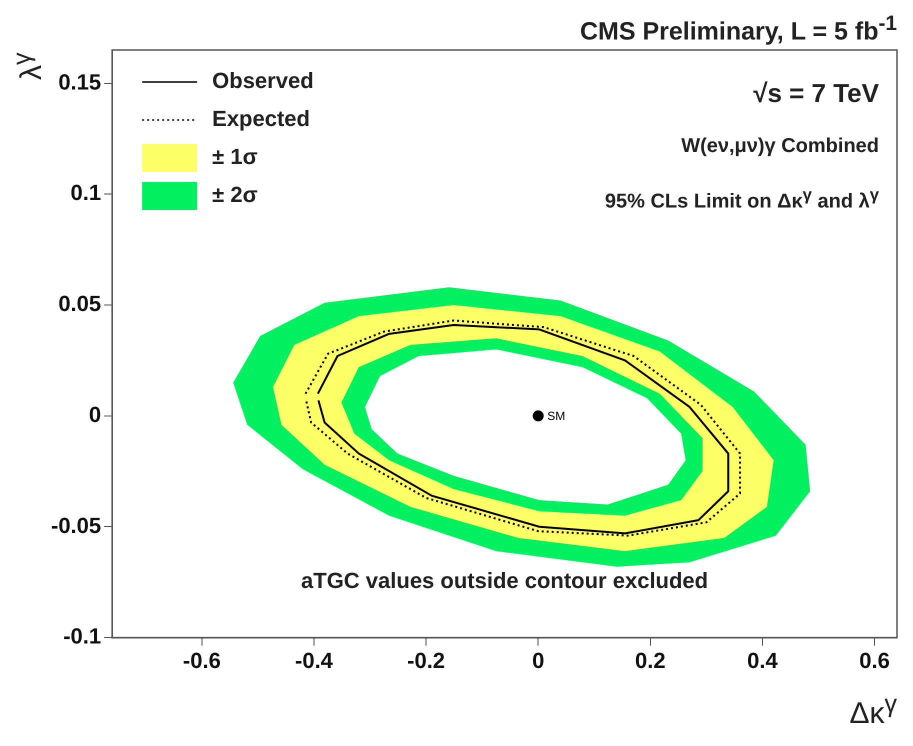  What do you see at coordinates (816, 93) in the screenshot?
I see `annotation: √s = 7 TeV` at bounding box center [816, 93].